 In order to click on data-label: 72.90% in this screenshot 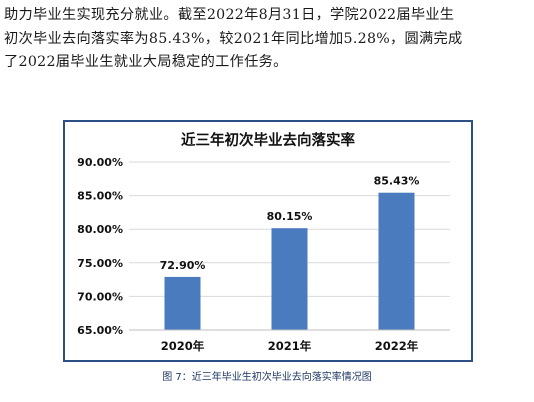, I will do `click(183, 265)`.